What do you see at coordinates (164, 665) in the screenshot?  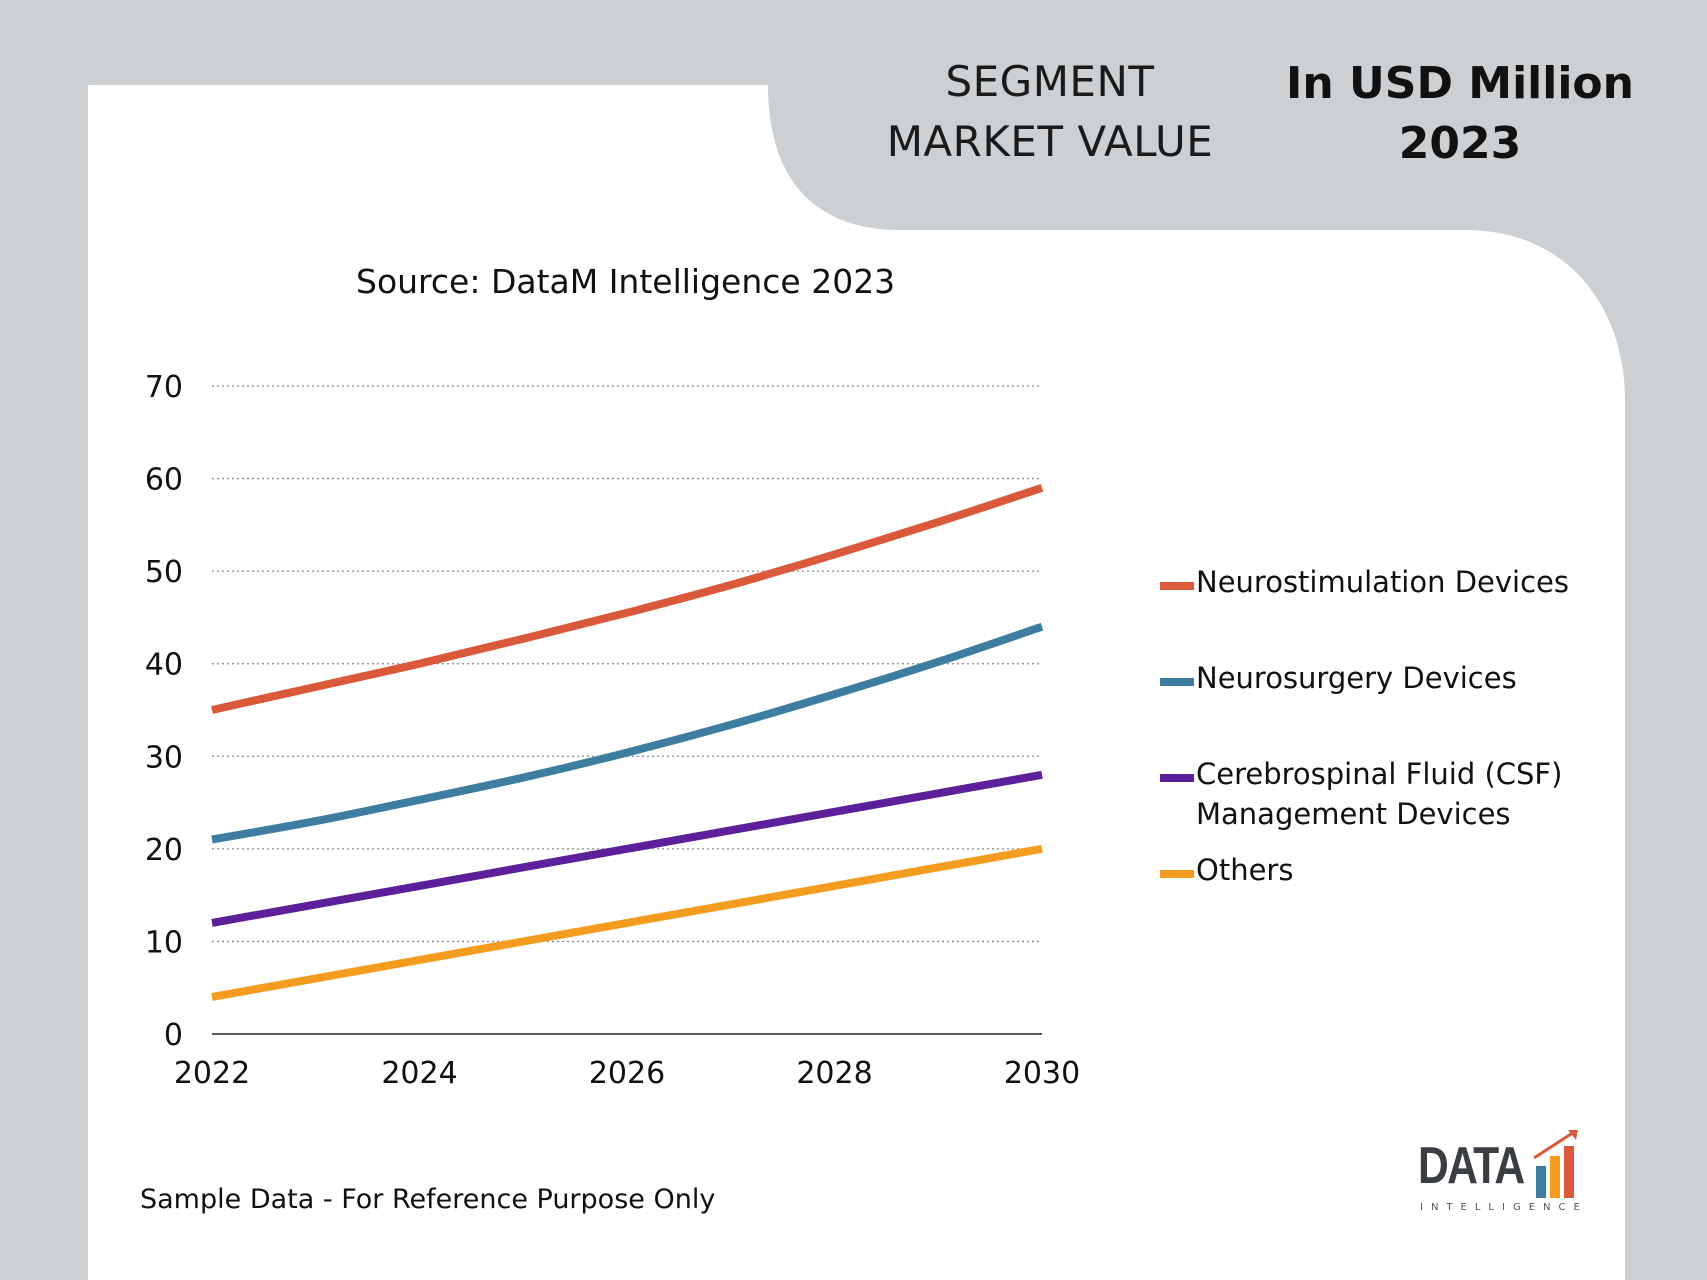 I see `y-tick-label: 40` at bounding box center [164, 665].